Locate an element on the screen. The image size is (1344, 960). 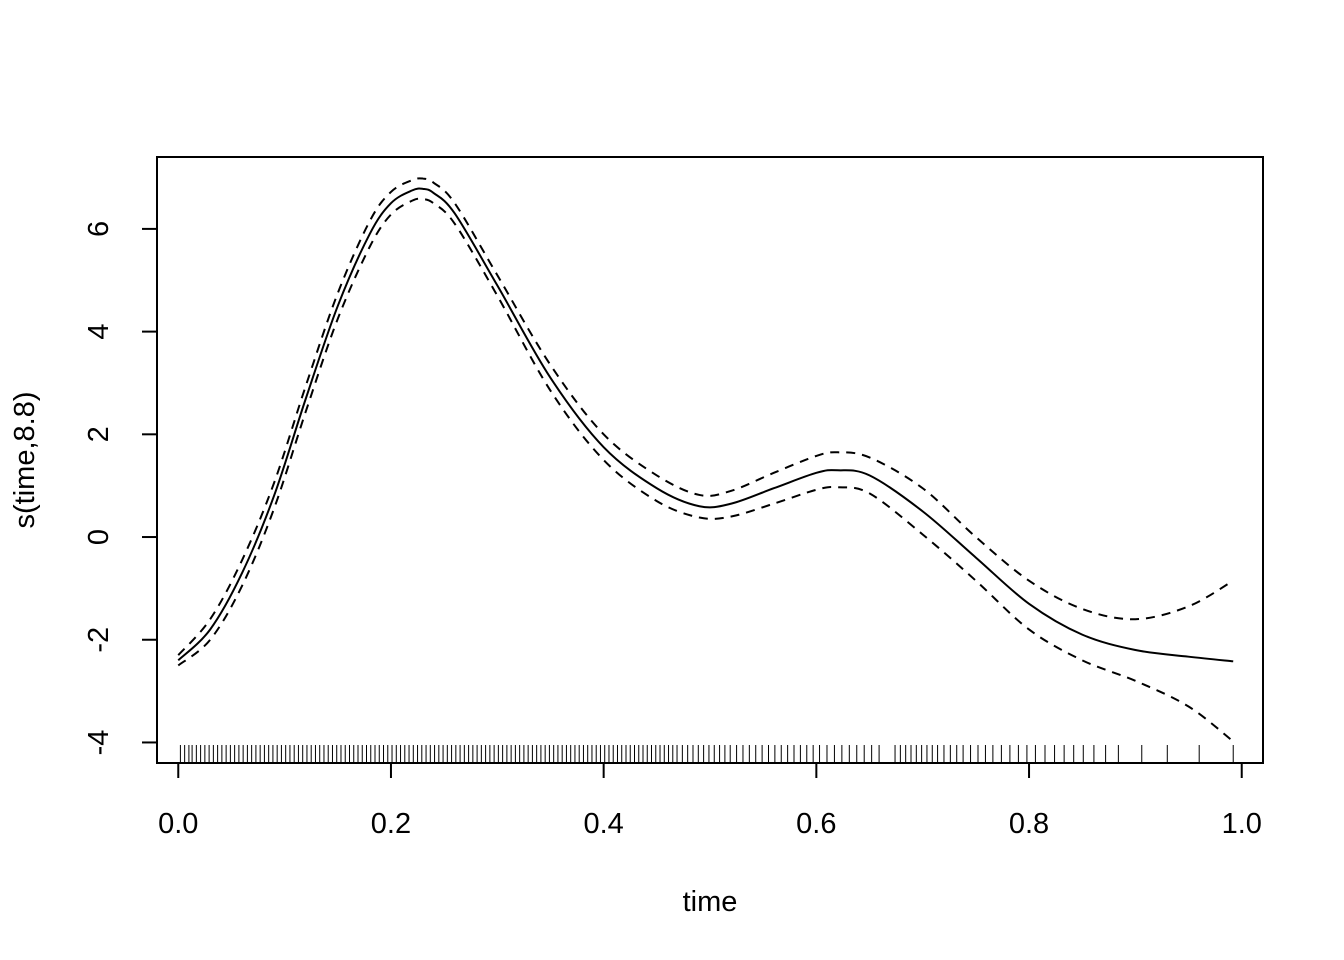
x-axis: 0.0 0.2 0.4 0.6 0.8 1.0 is located at coordinates (710, 801).